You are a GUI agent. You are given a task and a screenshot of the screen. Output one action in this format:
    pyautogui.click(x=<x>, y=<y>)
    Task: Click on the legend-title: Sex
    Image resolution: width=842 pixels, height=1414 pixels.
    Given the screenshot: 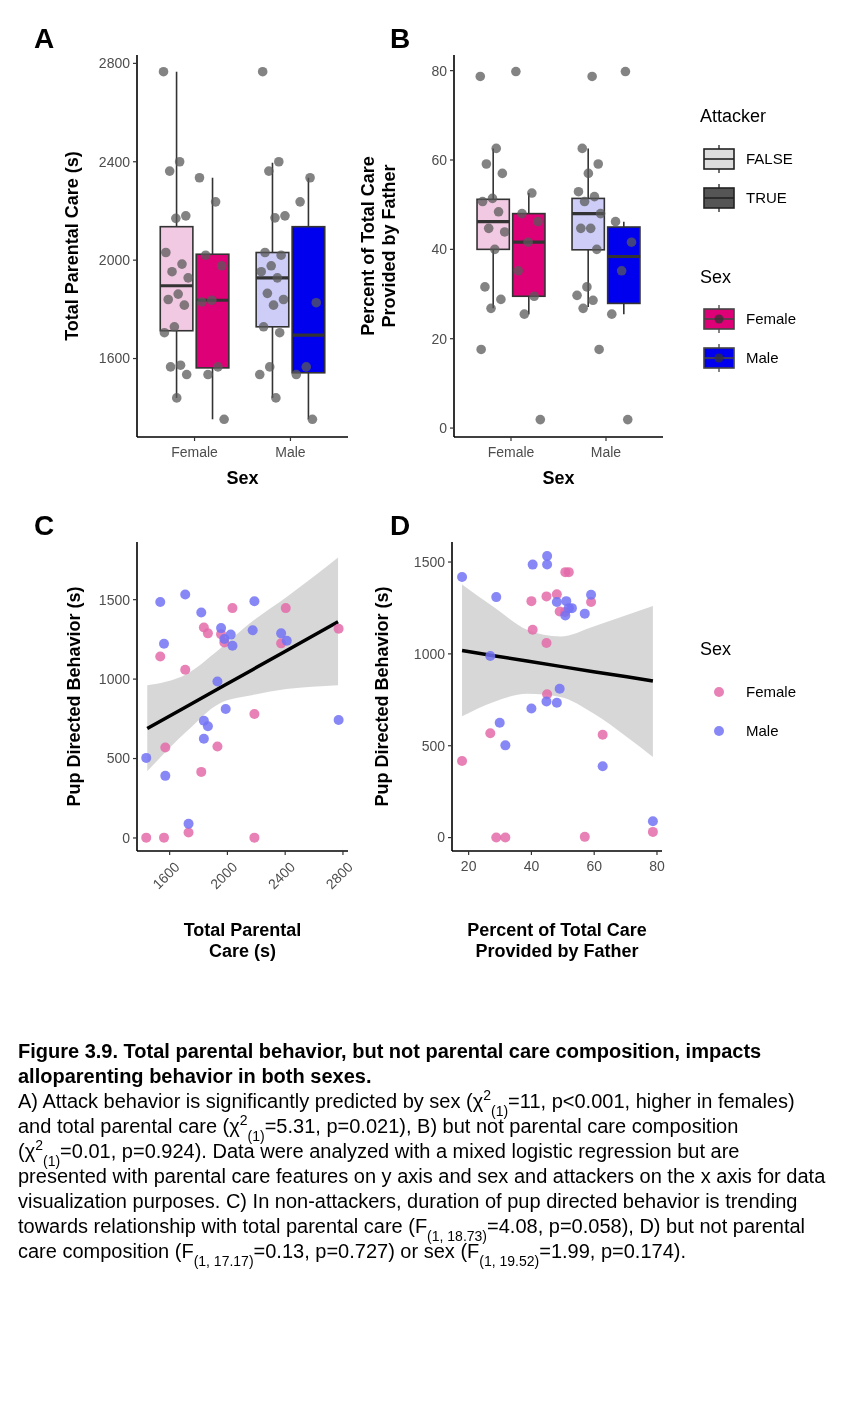 What is the action you would take?
    pyautogui.click(x=716, y=649)
    